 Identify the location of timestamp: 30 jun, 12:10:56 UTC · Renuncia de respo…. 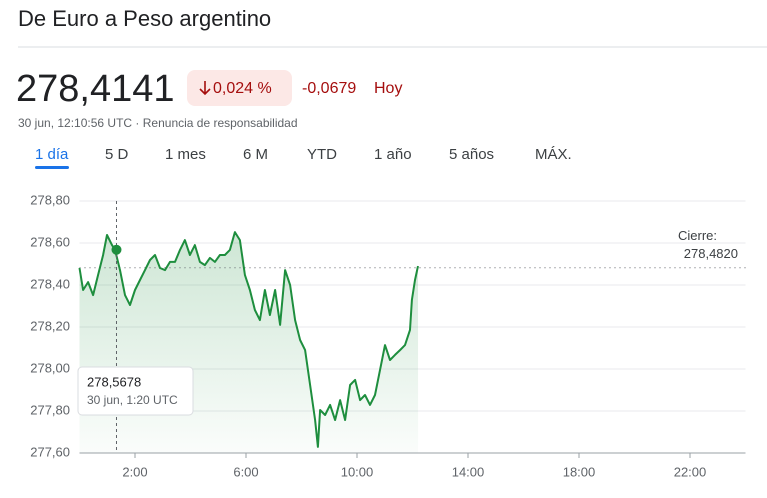
(158, 123).